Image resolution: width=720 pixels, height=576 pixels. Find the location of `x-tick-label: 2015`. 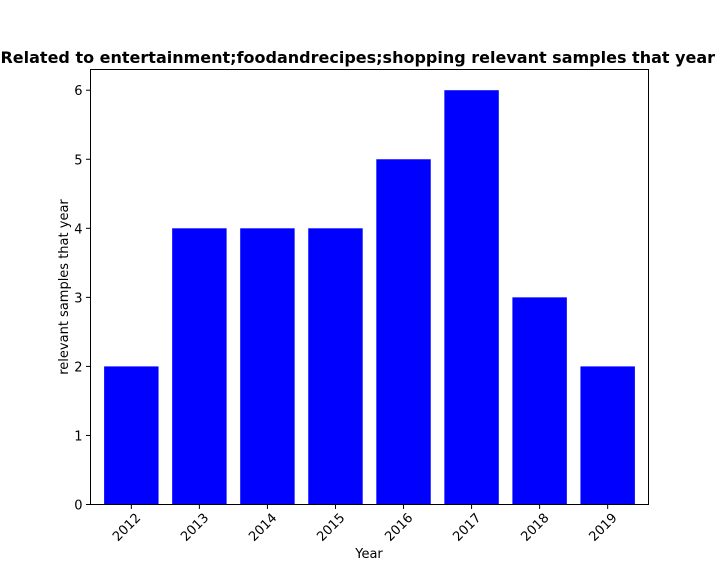

x-tick-label: 2015 is located at coordinates (331, 528).